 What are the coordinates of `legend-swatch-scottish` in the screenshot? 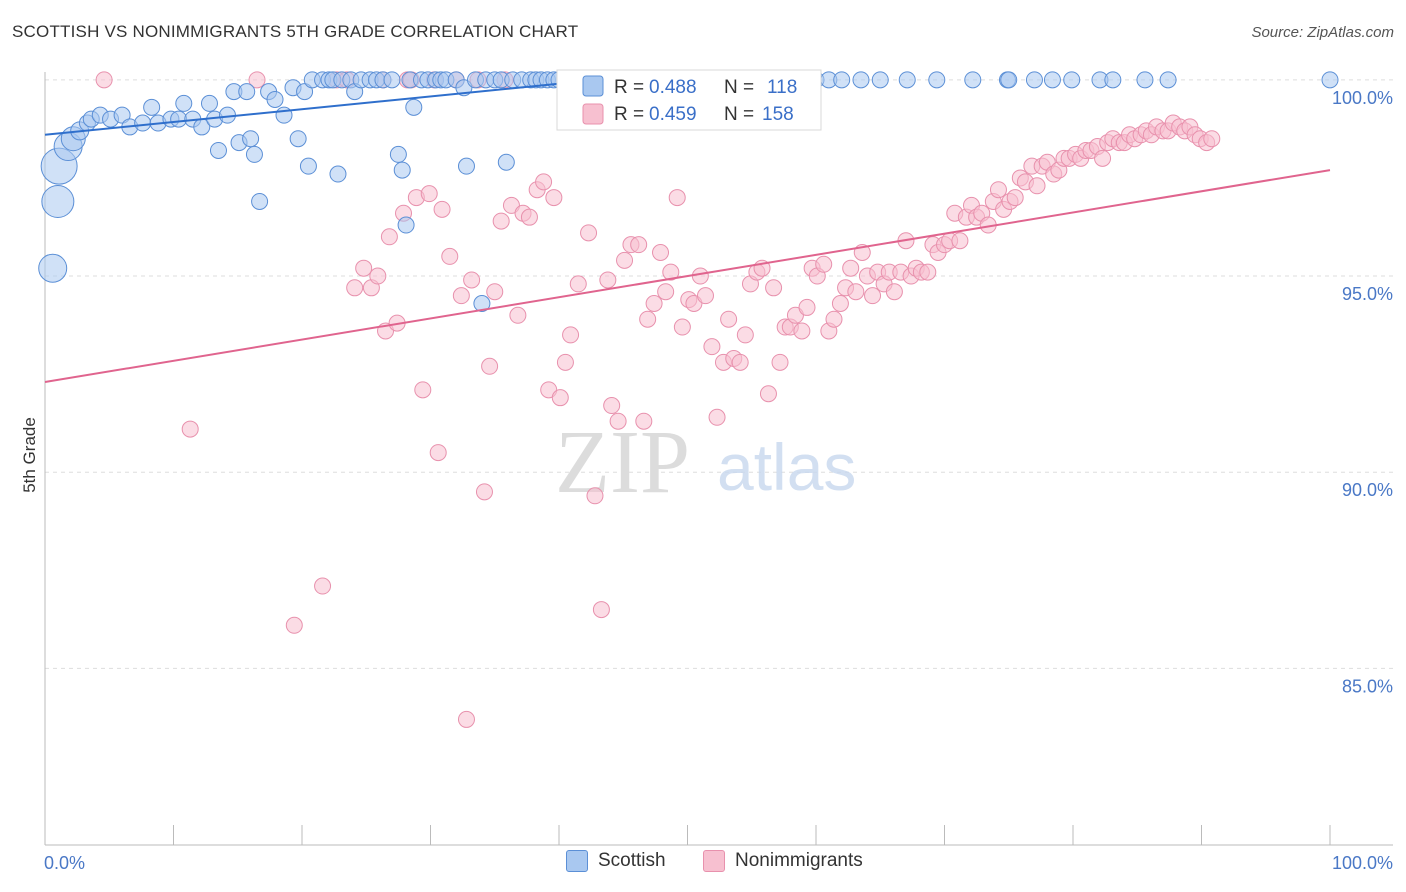 It's located at (577, 861).